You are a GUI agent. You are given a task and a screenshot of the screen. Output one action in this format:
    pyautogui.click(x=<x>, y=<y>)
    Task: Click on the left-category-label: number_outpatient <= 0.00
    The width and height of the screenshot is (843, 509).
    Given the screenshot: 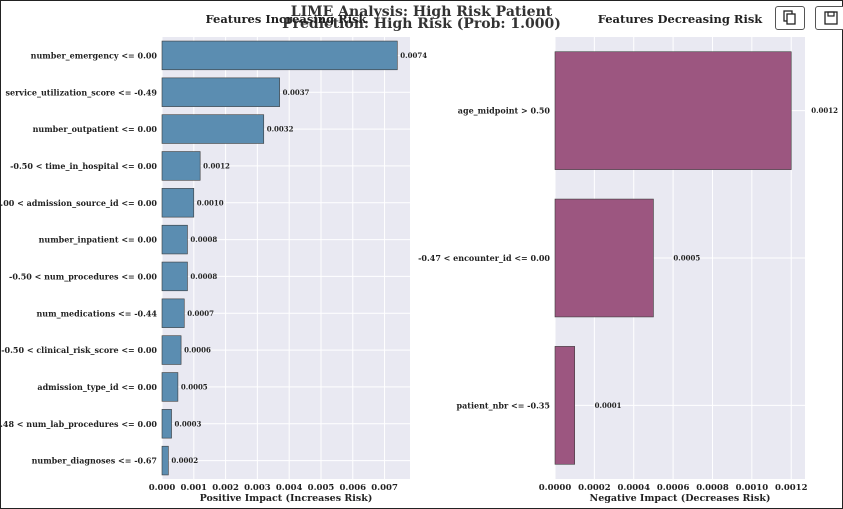 What is the action you would take?
    pyautogui.click(x=95, y=129)
    